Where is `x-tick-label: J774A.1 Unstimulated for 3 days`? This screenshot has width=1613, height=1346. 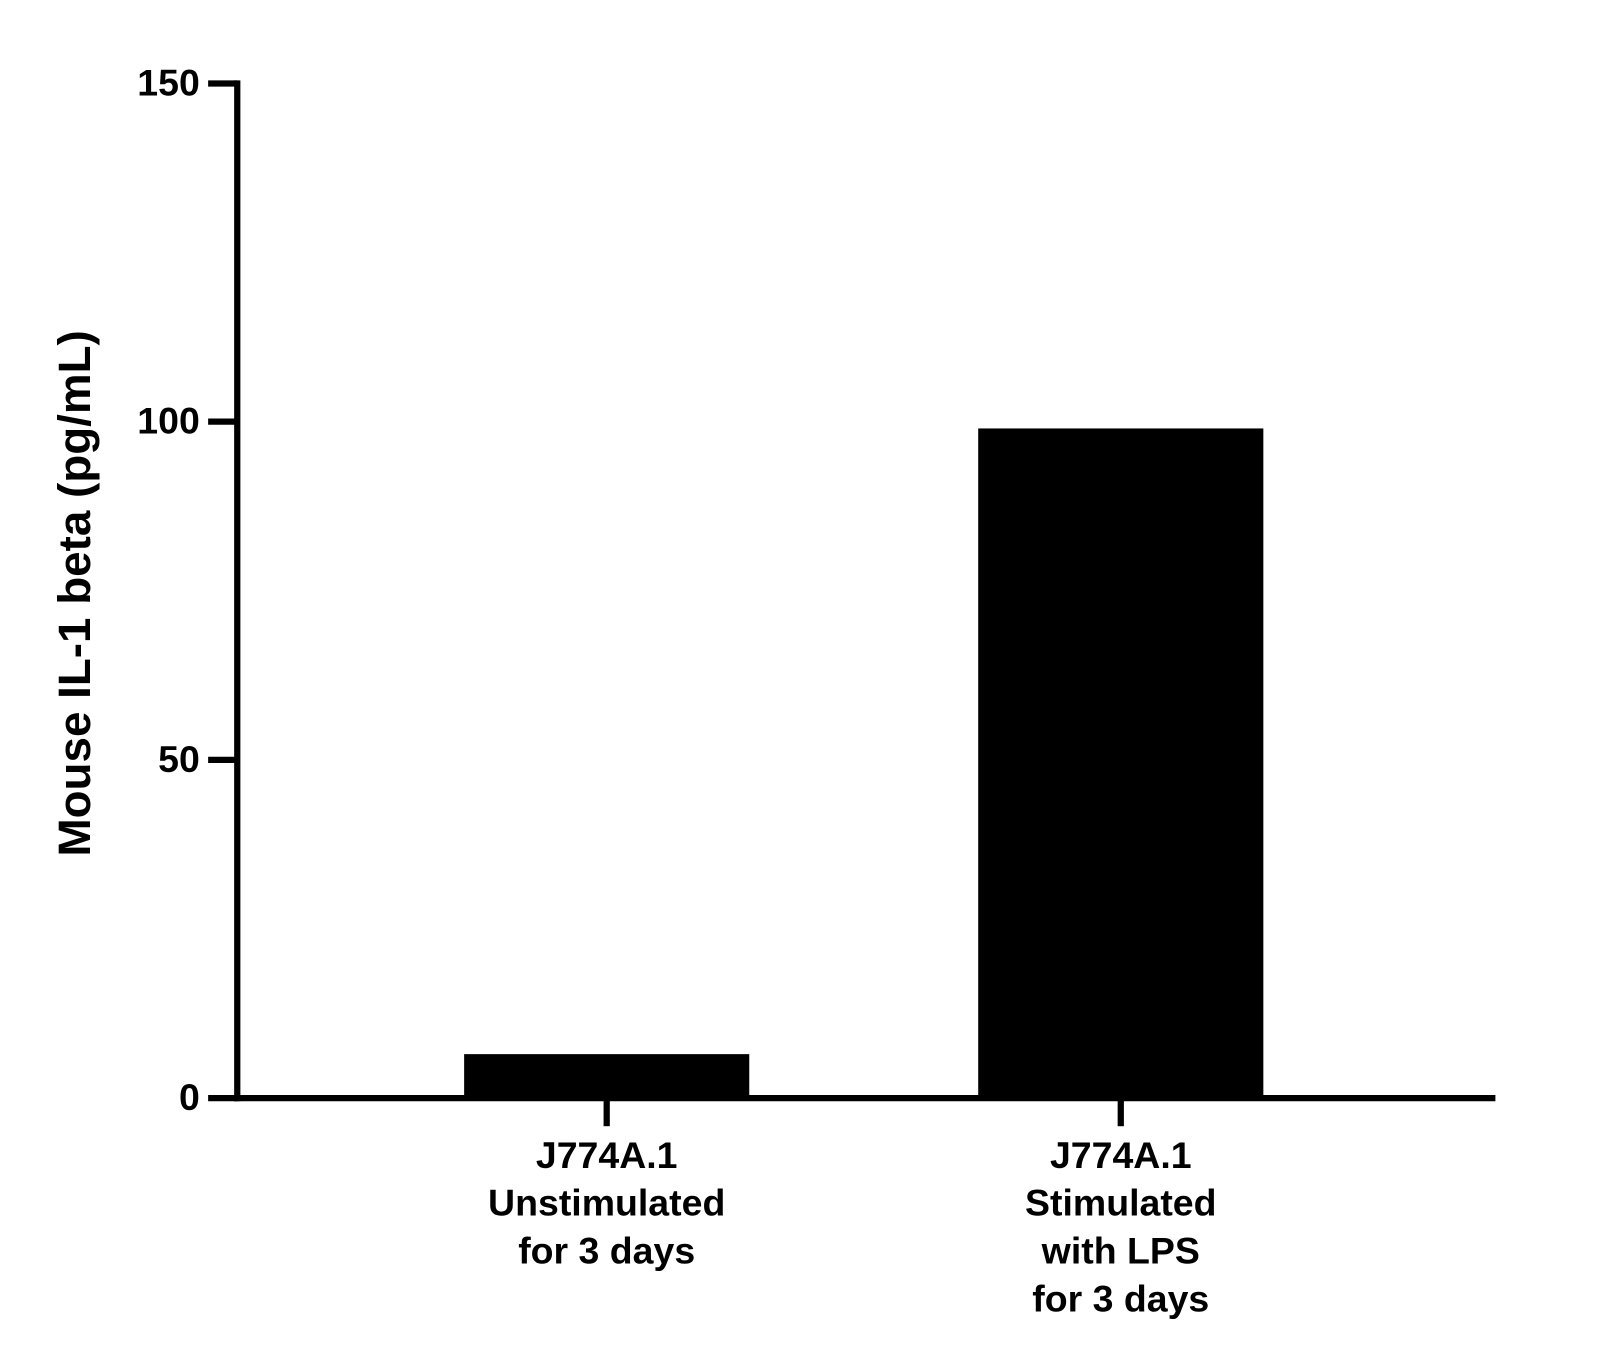 x-tick-label: J774A.1 Unstimulated for 3 days is located at coordinates (607, 1202).